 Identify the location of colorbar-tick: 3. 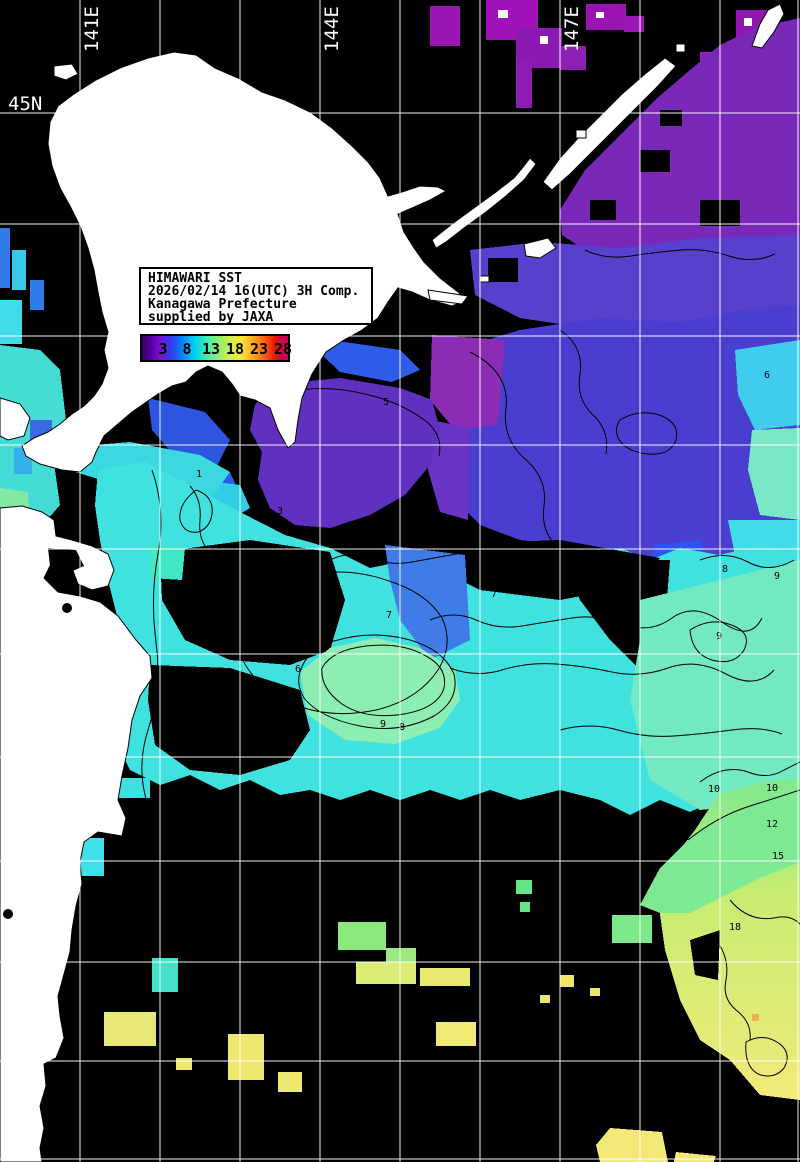
(162, 349).